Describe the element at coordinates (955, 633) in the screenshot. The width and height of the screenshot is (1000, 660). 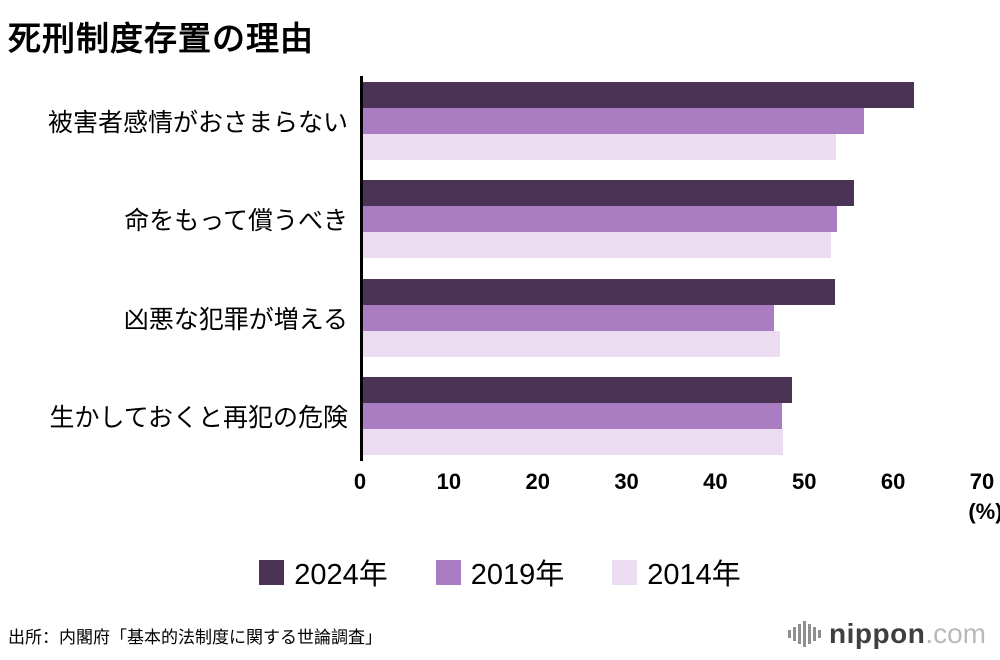
I see `logo-suffix-text: .com` at that location.